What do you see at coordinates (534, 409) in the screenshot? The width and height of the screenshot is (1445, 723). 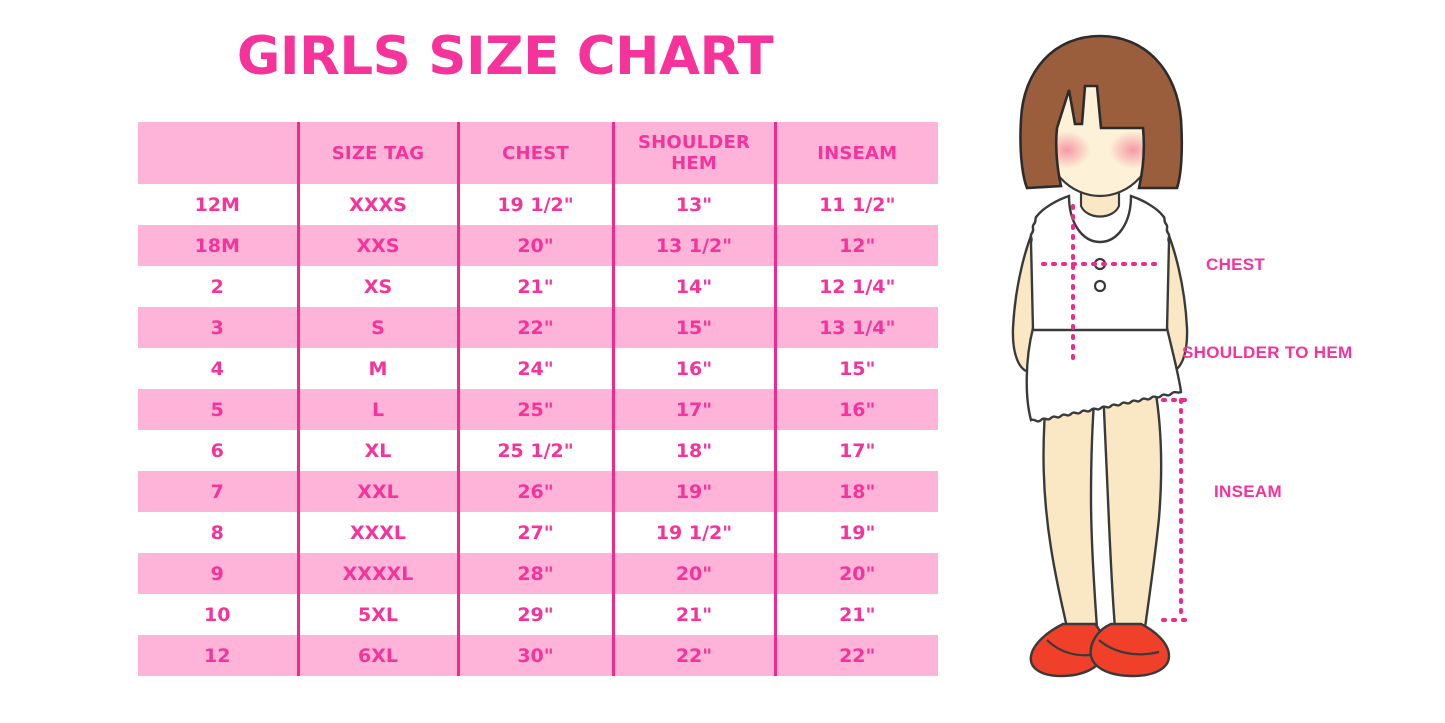 I see `cell-chest: 25"` at bounding box center [534, 409].